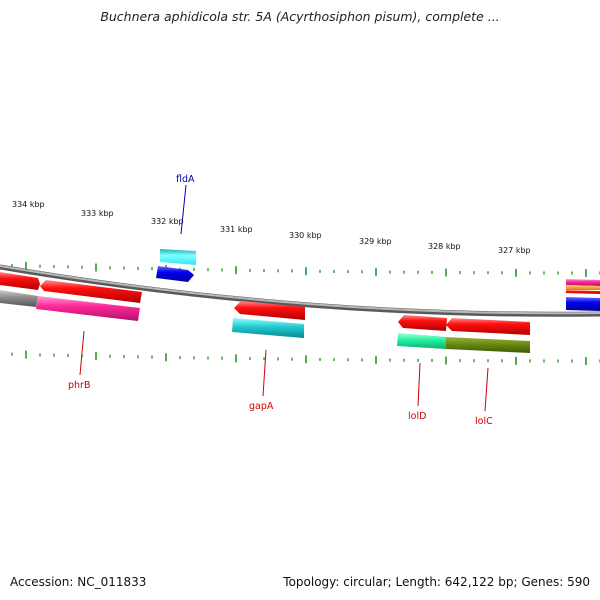  What do you see at coordinates (305, 269) in the screenshot?
I see `outer-scale-ticks` at bounding box center [305, 269].